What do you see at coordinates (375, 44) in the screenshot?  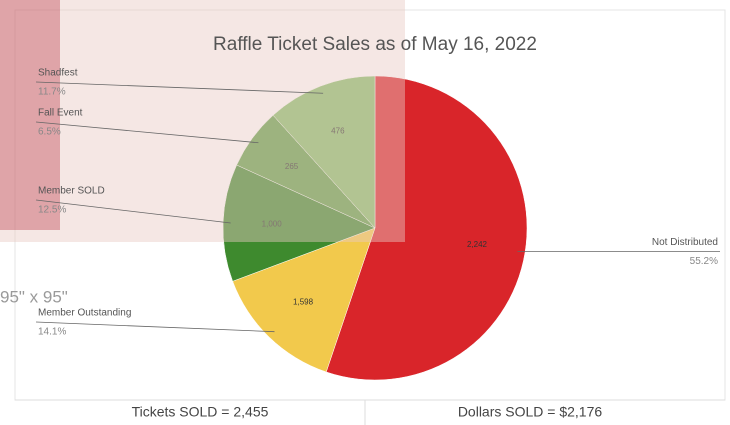 I see `chart-title: Raffle Ticket Sales as of May 16, 2022` at bounding box center [375, 44].